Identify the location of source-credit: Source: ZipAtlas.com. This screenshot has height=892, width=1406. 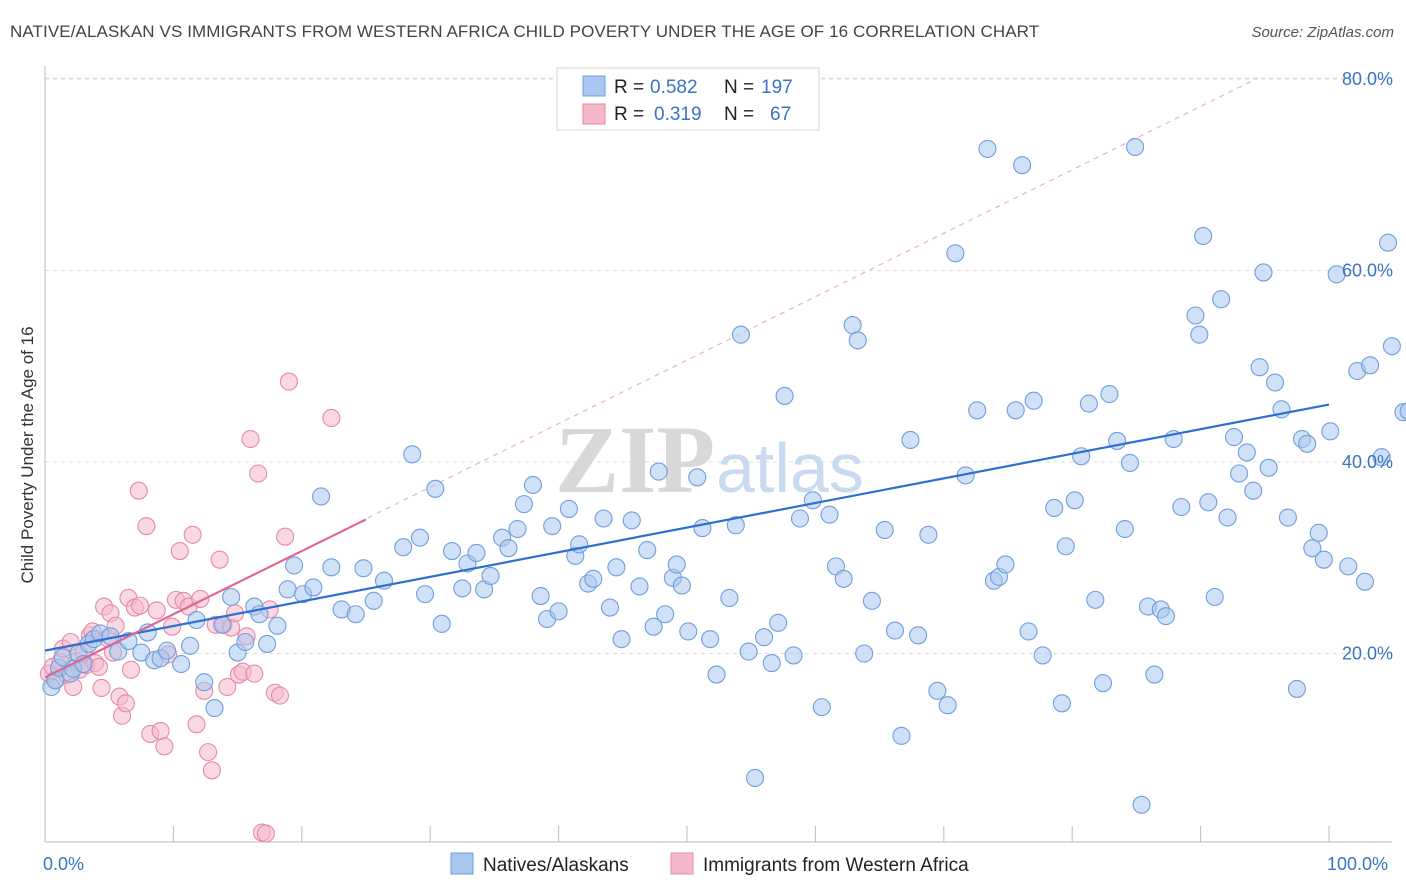
(1322, 32).